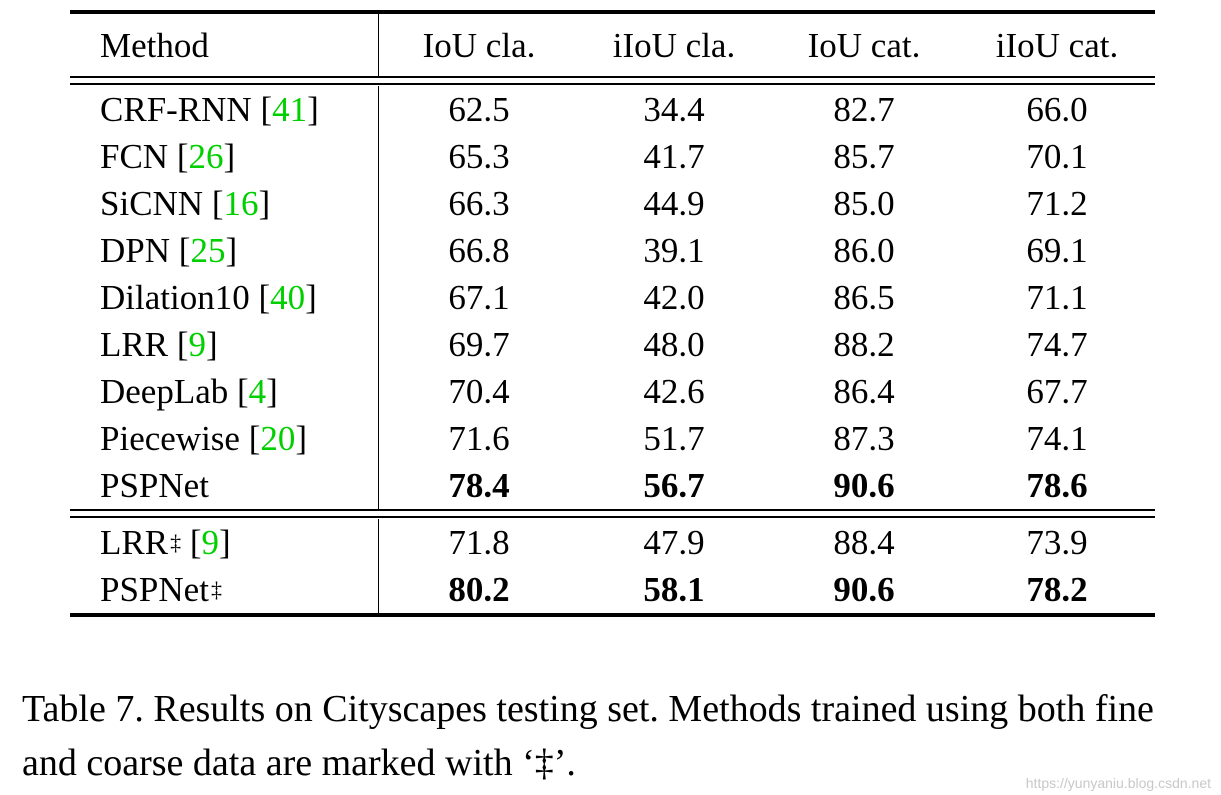 Image resolution: width=1221 pixels, height=795 pixels. What do you see at coordinates (479, 45) in the screenshot?
I see `header-iou-cla: IoU cla.` at bounding box center [479, 45].